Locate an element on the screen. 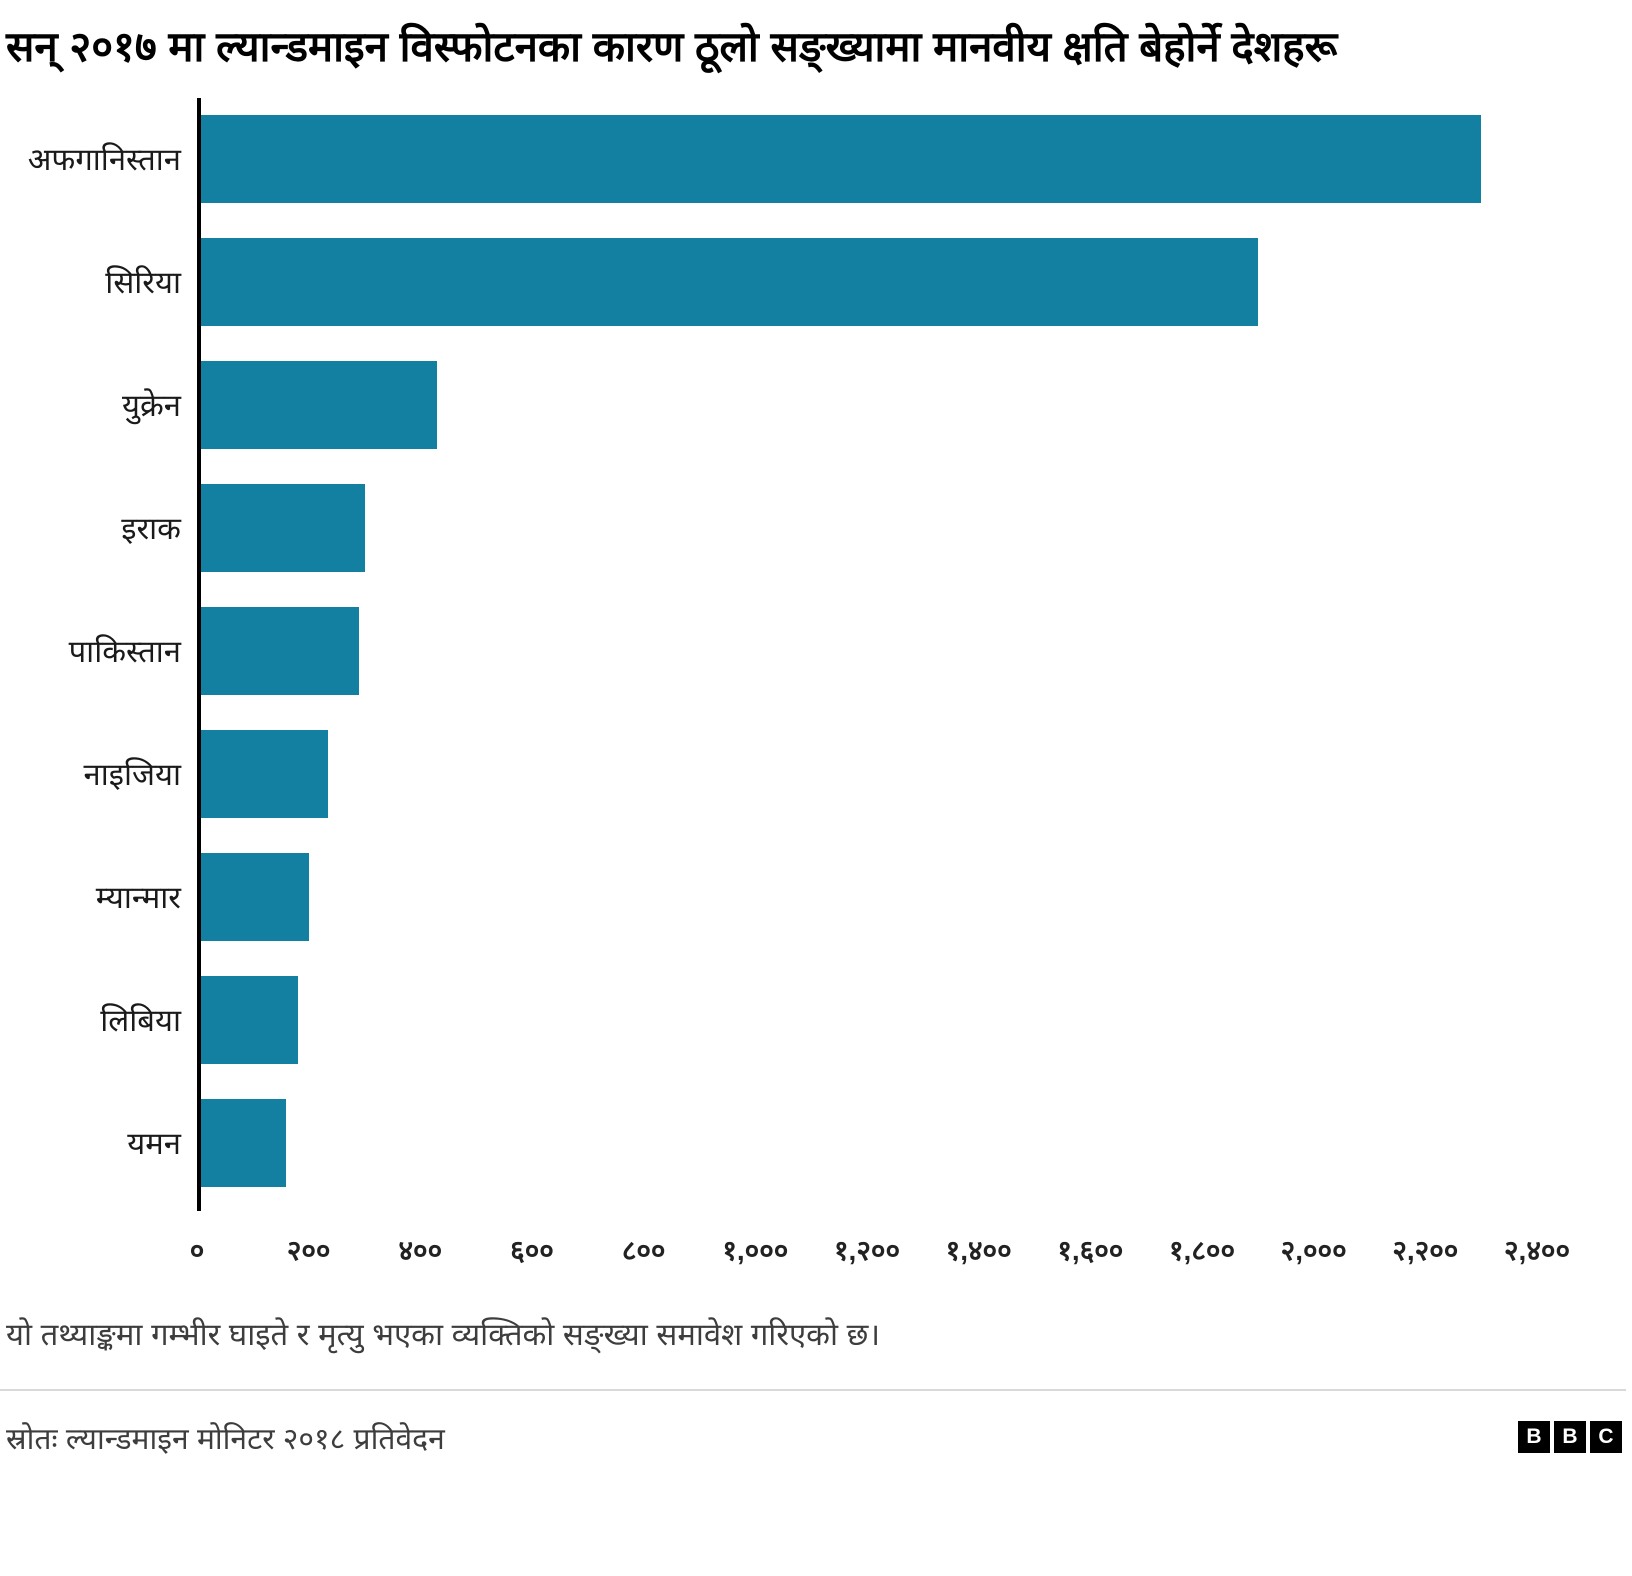 Image resolution: width=1632 pixels, height=1576 pixels. chart-row: म्यान्मार is located at coordinates (816, 897).